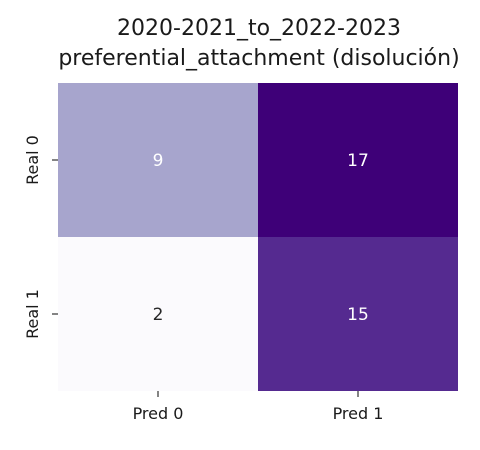 The width and height of the screenshot is (480, 450). I want to click on y-tick-label-1: Real 1, so click(32, 314).